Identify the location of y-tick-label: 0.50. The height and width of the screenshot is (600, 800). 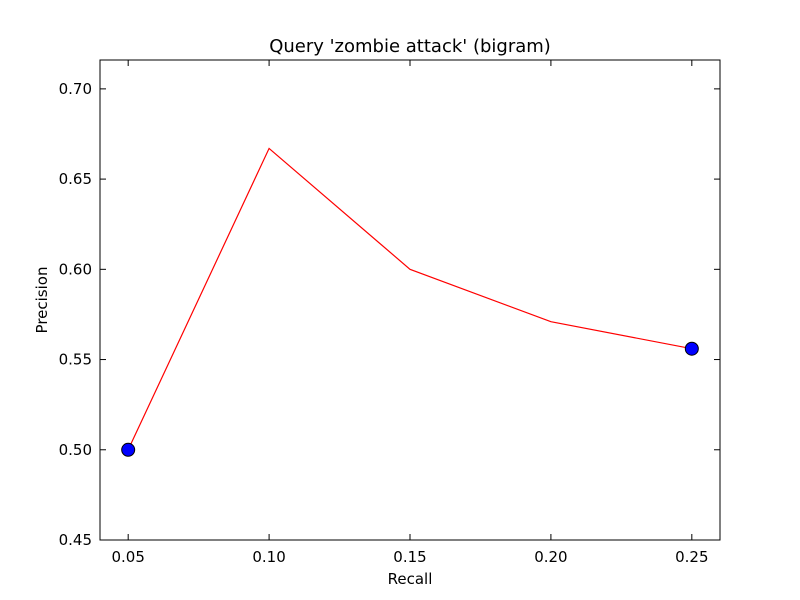
(75, 450).